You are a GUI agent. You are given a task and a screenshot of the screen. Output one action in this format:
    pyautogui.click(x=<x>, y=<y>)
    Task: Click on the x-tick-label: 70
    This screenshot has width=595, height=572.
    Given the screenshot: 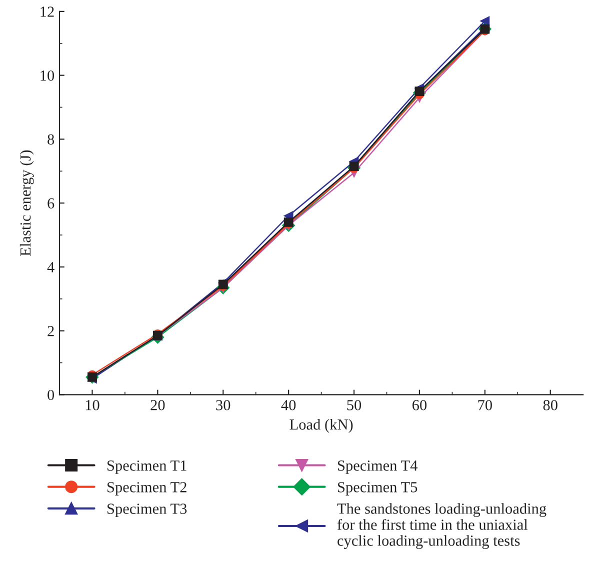 What is the action you would take?
    pyautogui.click(x=485, y=405)
    